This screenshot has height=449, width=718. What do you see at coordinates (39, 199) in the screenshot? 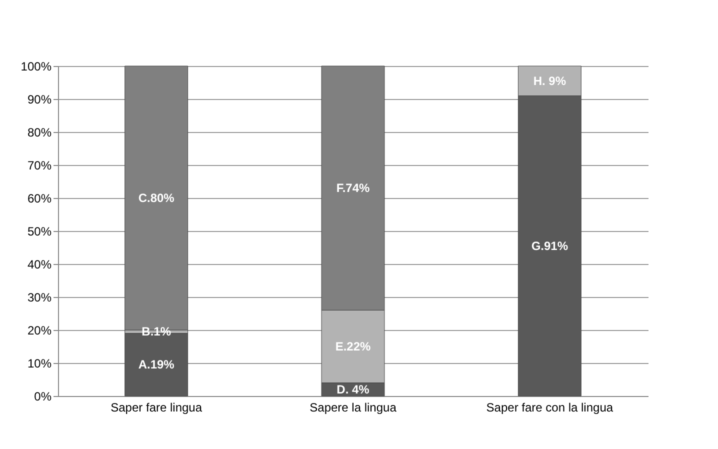
I see `y-tick-label: 60%` at bounding box center [39, 199].